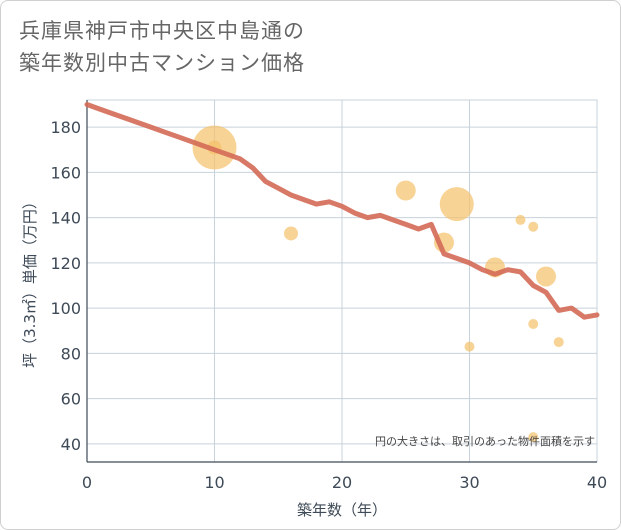 This screenshot has height=530, width=621. I want to click on y-tick-label: 100, so click(65, 308).